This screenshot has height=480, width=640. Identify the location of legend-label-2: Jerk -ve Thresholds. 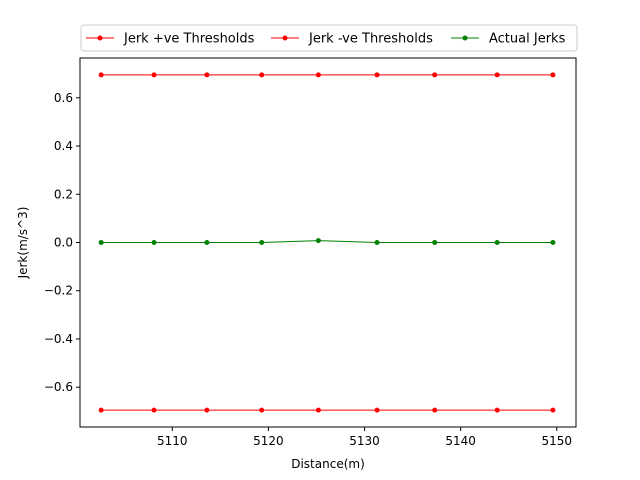
(370, 39).